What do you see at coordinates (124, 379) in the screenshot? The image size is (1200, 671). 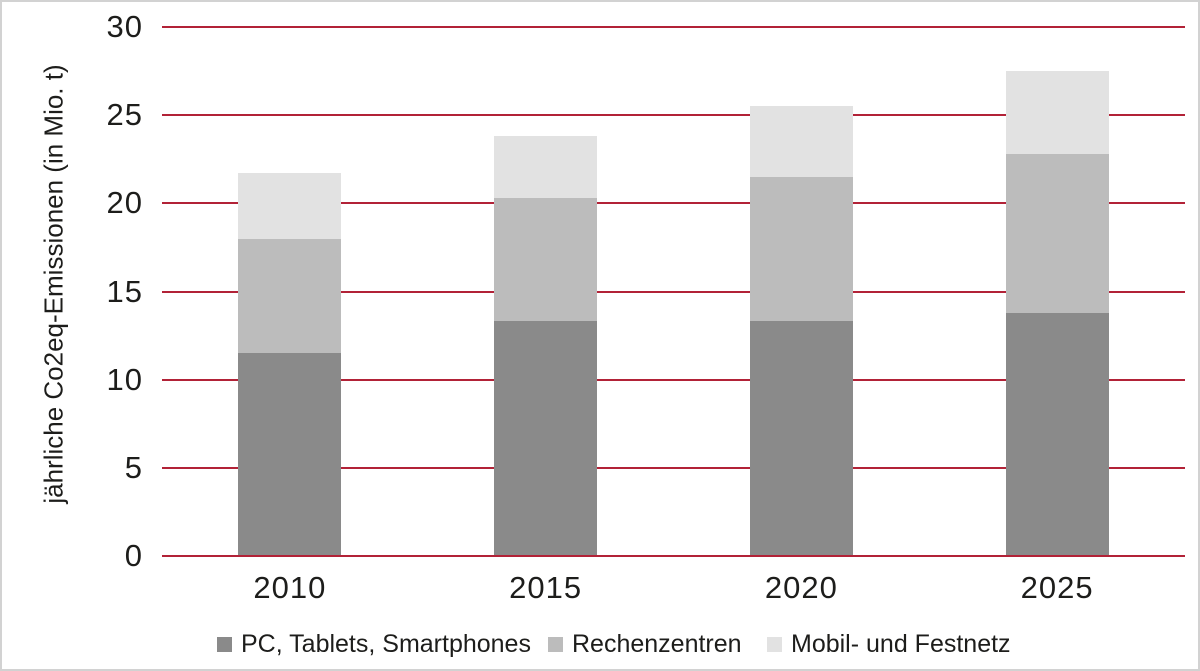 I see `y-tick-label: 10` at bounding box center [124, 379].